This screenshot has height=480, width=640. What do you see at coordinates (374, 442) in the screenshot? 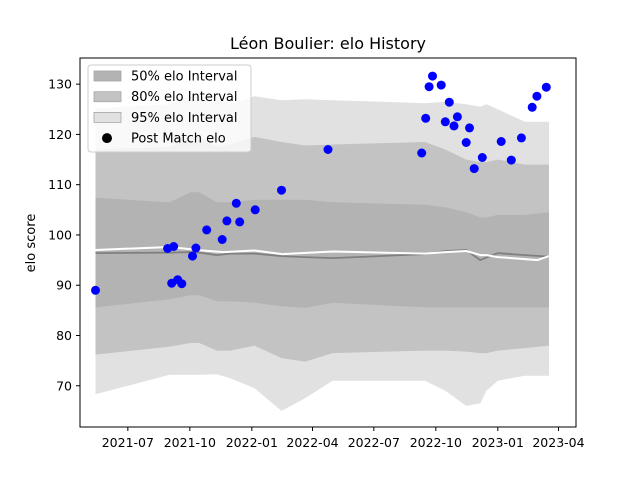
I see `x-tick-label: 2022-07` at bounding box center [374, 442].